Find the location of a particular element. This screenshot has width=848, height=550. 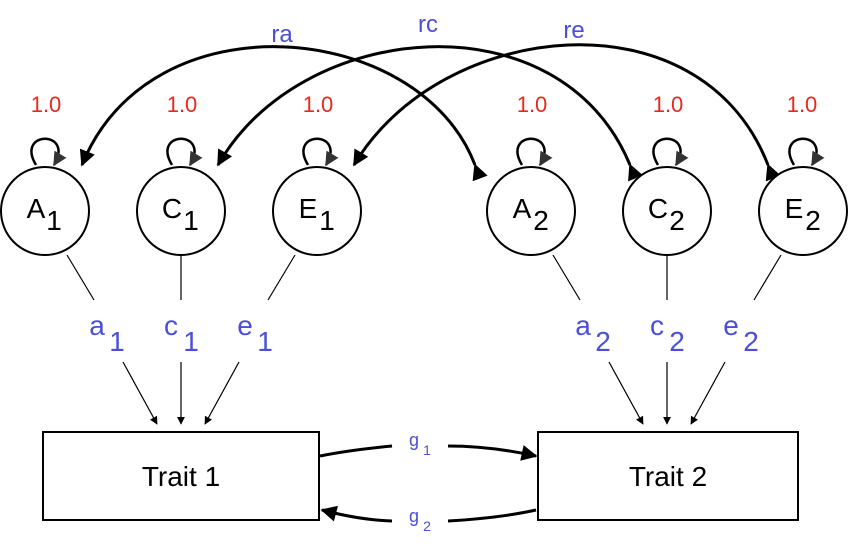

cross-path-g2-left is located at coordinates (356, 514).